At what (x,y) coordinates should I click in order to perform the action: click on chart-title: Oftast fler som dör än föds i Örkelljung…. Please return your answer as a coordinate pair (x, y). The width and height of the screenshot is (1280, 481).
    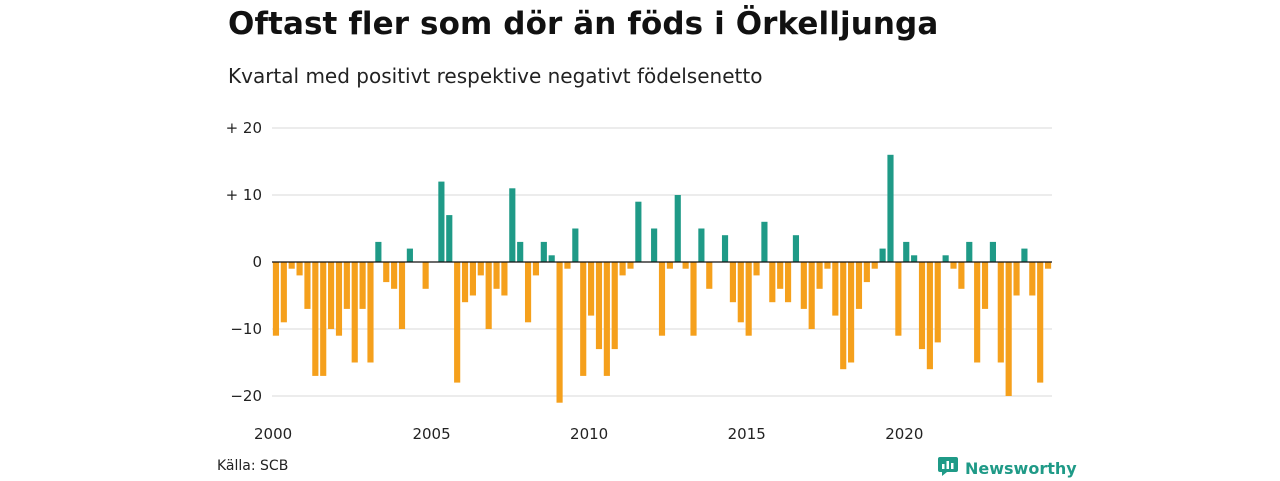
    Looking at the image, I should click on (583, 24).